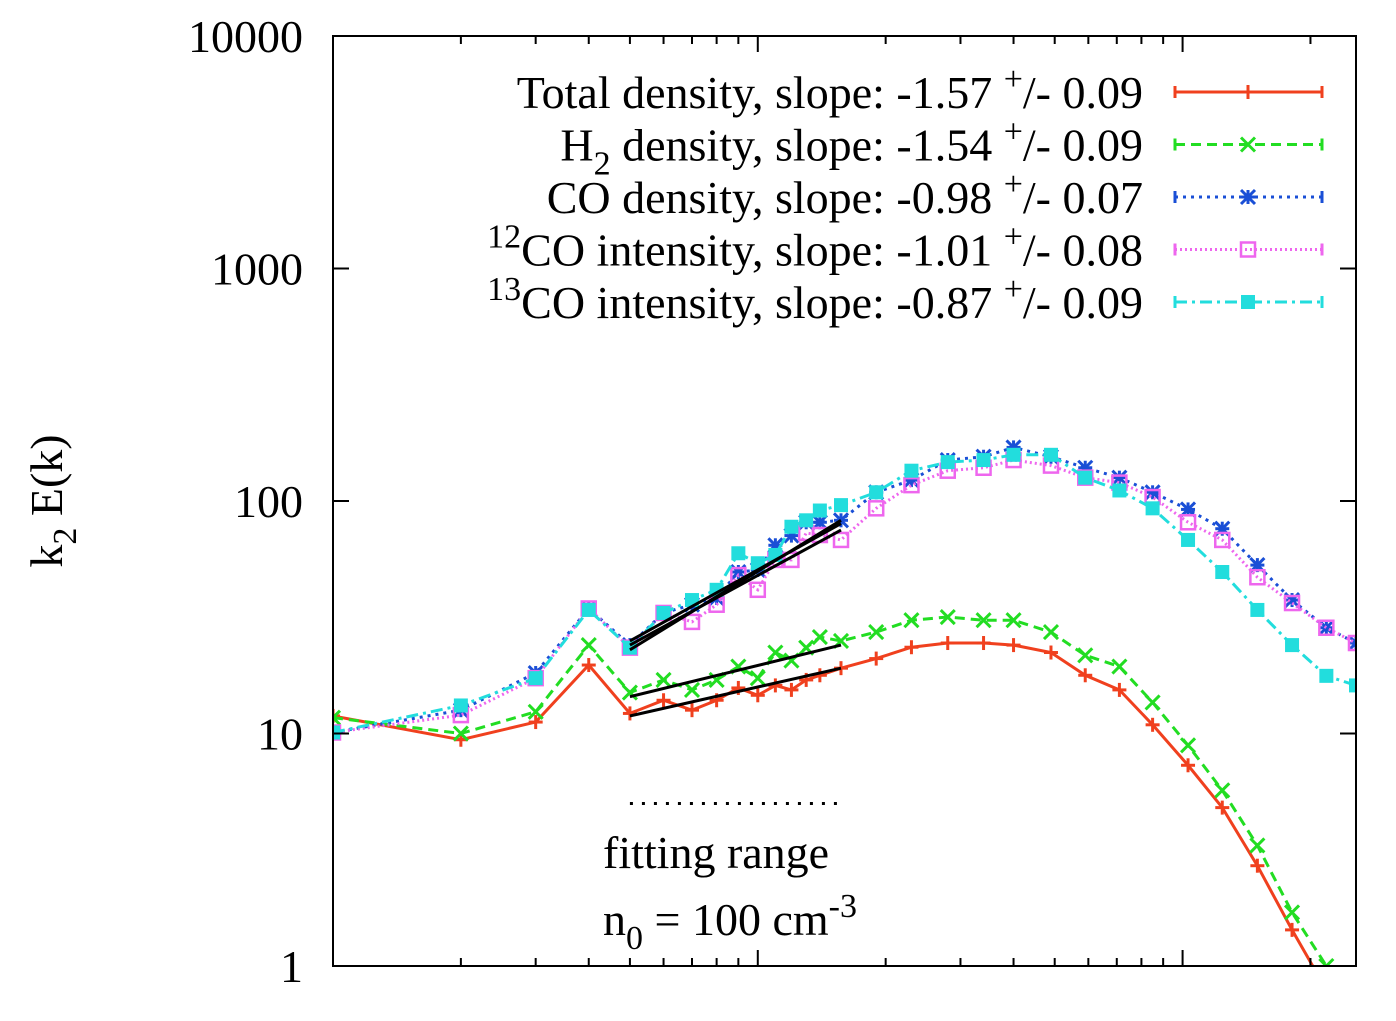  What do you see at coordinates (280, 734) in the screenshot?
I see `y-tick-label: 10` at bounding box center [280, 734].